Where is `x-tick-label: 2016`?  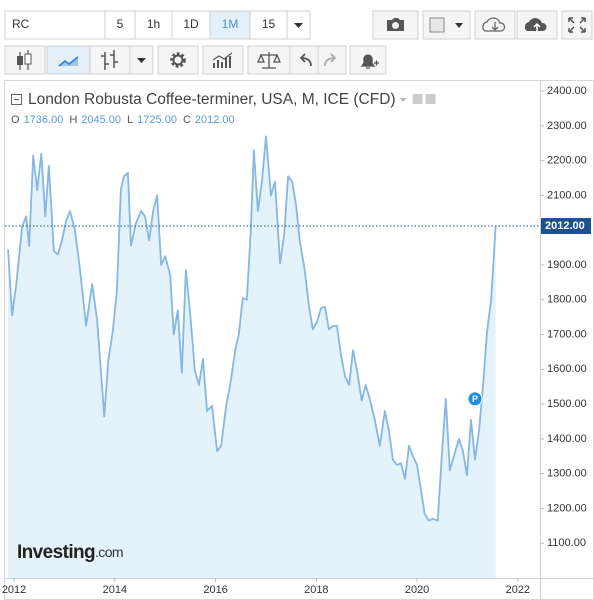 x-tick-label: 2016 is located at coordinates (215, 590).